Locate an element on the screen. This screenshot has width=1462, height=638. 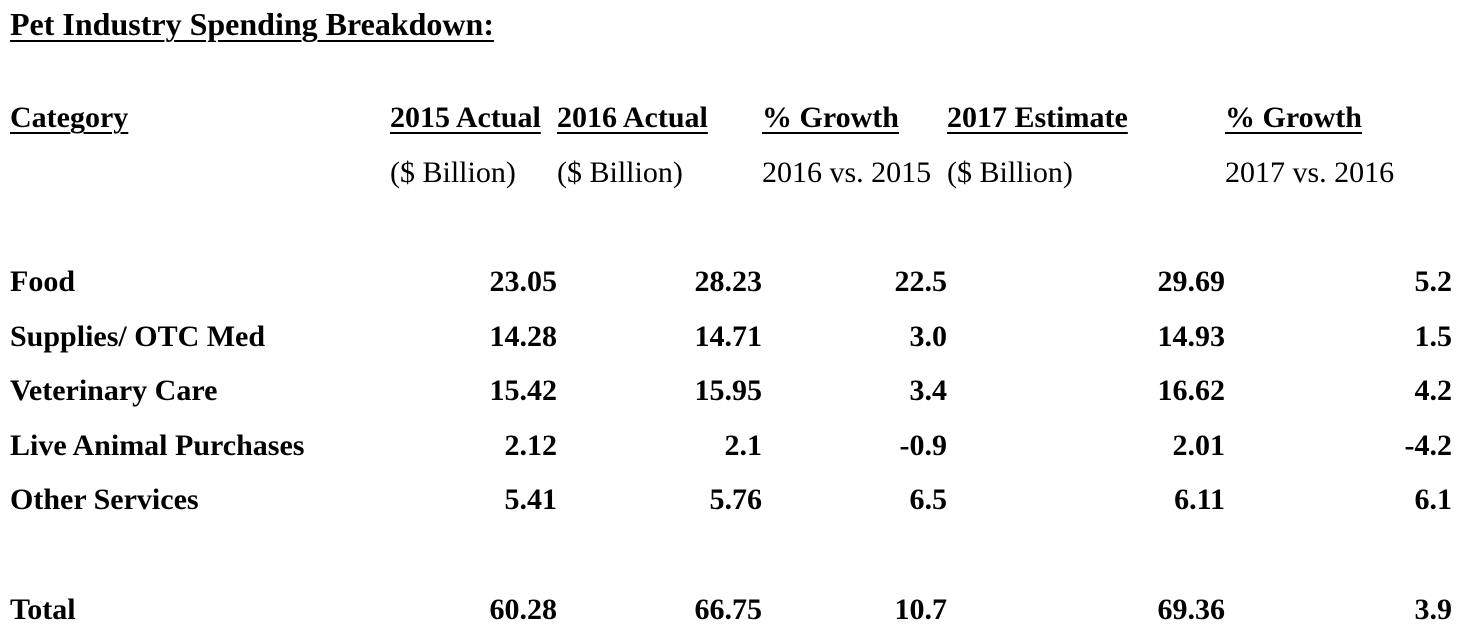
cell-2017-estimate: 14.93 is located at coordinates (1191, 336).